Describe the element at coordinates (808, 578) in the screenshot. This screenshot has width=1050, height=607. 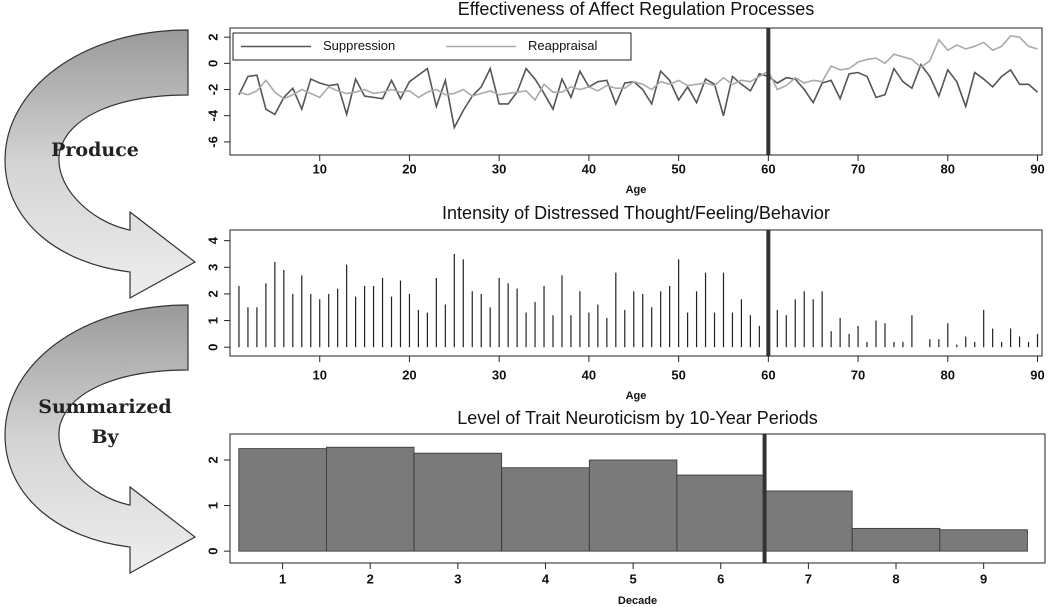
I see `x-tick-label: 7` at that location.